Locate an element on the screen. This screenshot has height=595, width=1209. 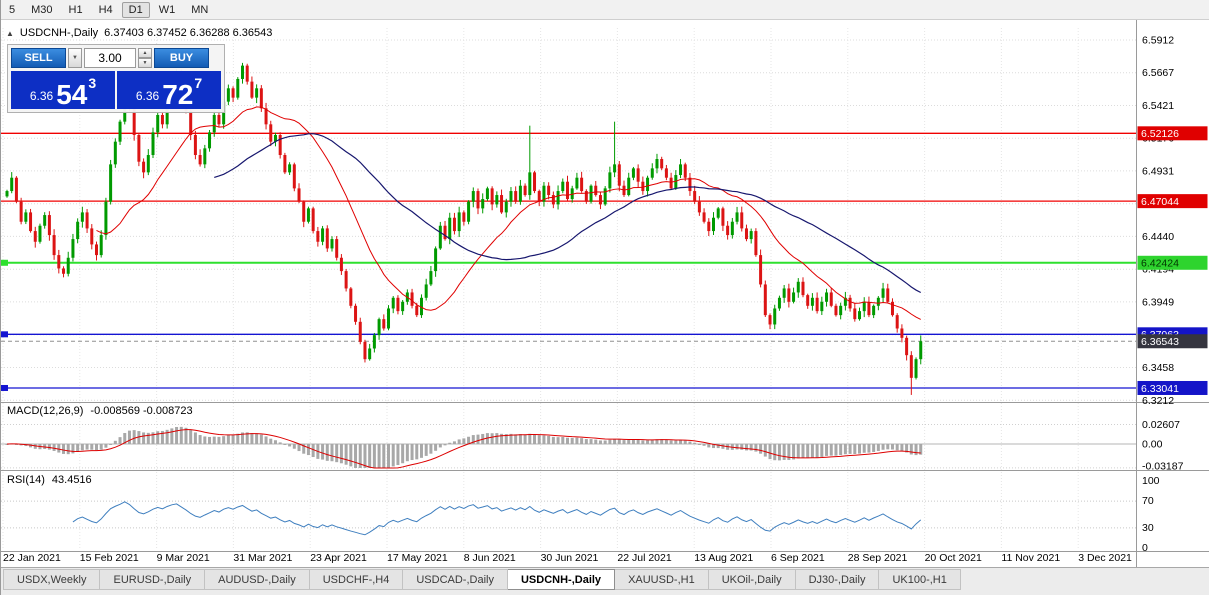
svg-text: 6.3949 is located at coordinates (1158, 302).